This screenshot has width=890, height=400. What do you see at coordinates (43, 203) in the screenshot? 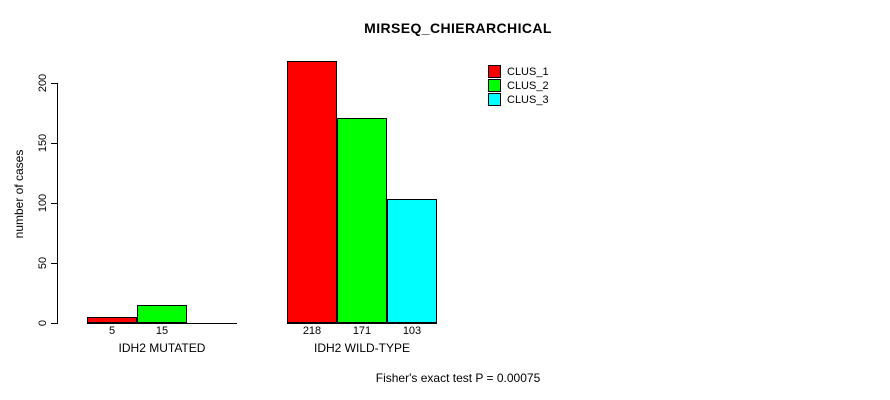
I see `y-tick-label: 100` at bounding box center [43, 203].